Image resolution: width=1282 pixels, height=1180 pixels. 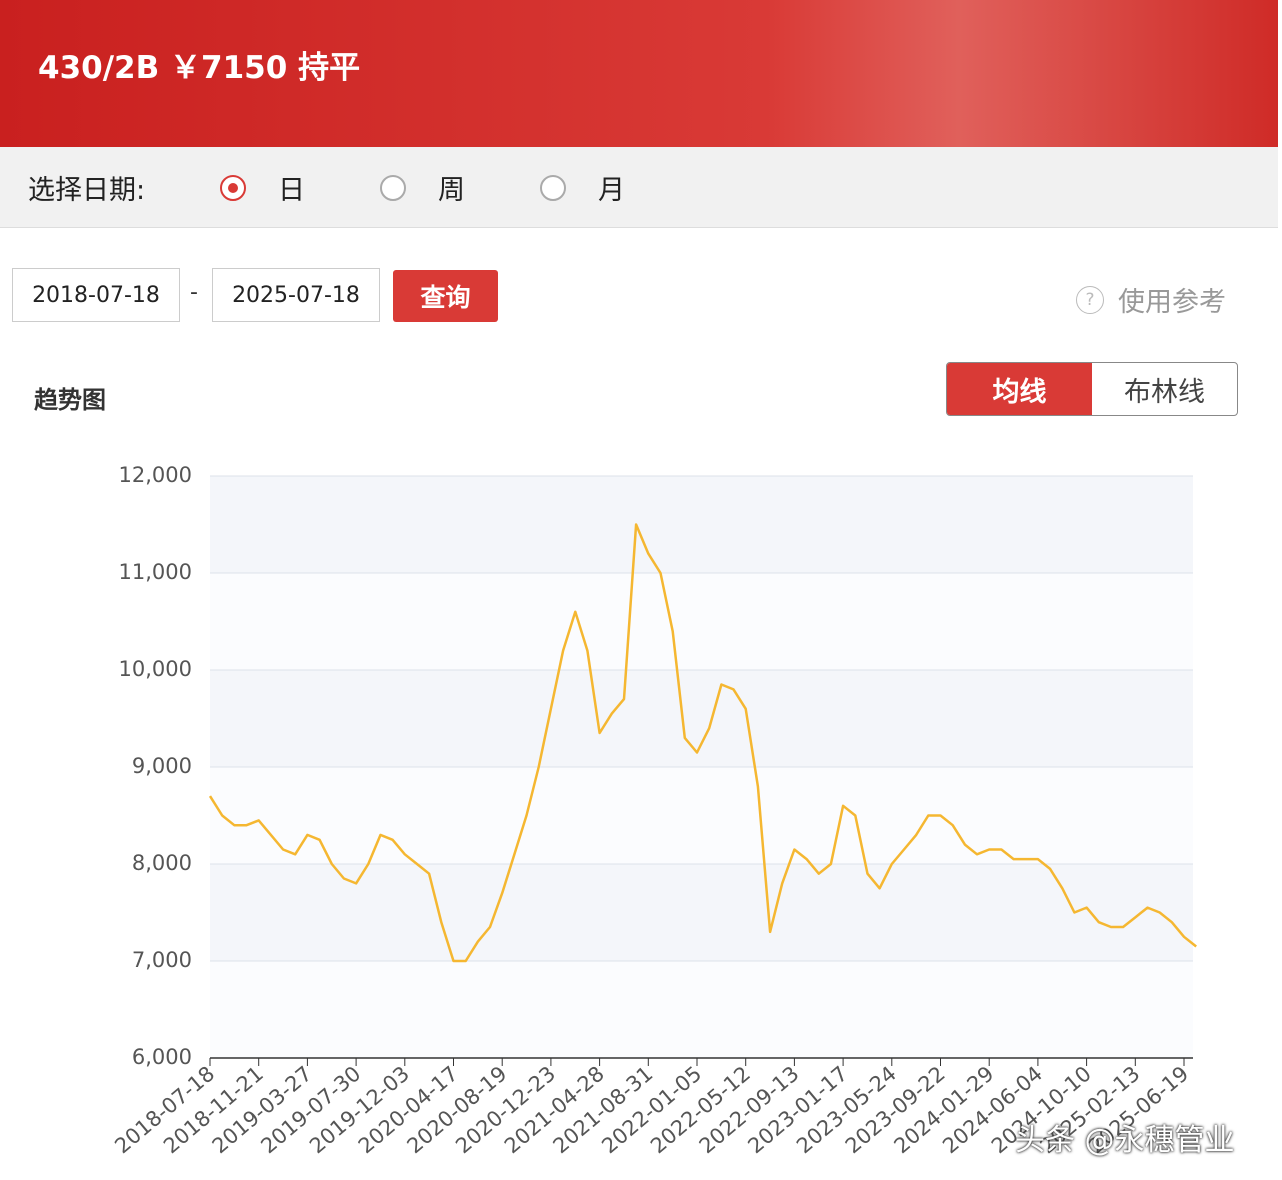 I want to click on y-tick-label: 8,000, so click(x=162, y=863).